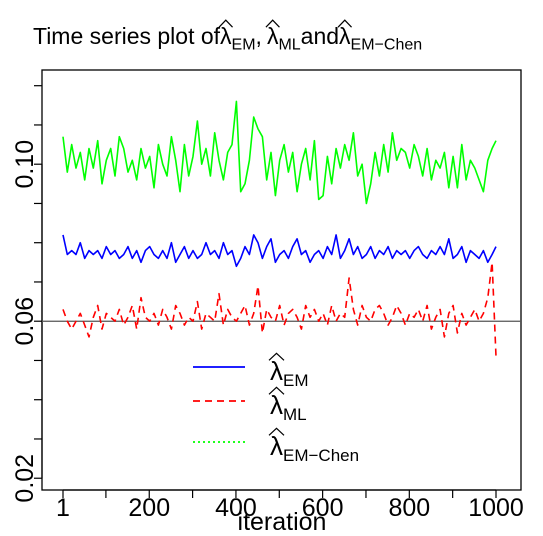 Image resolution: width=543 pixels, height=536 pixels. Describe the element at coordinates (273, 36) in the screenshot. I see `title-lambda-1-symbol: λ` at that location.